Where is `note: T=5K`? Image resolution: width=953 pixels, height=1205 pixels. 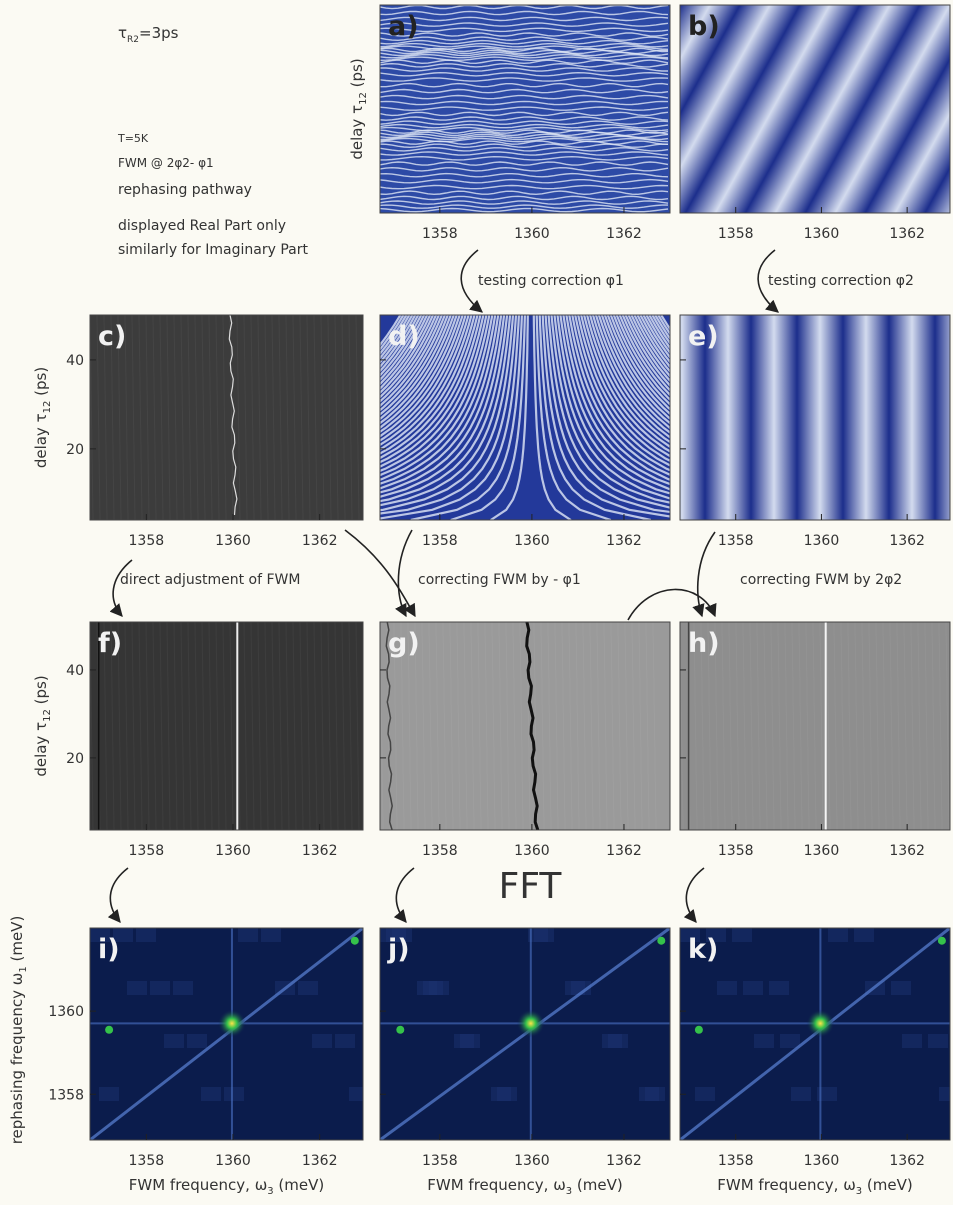
note: T=5K is located at coordinates (133, 138).